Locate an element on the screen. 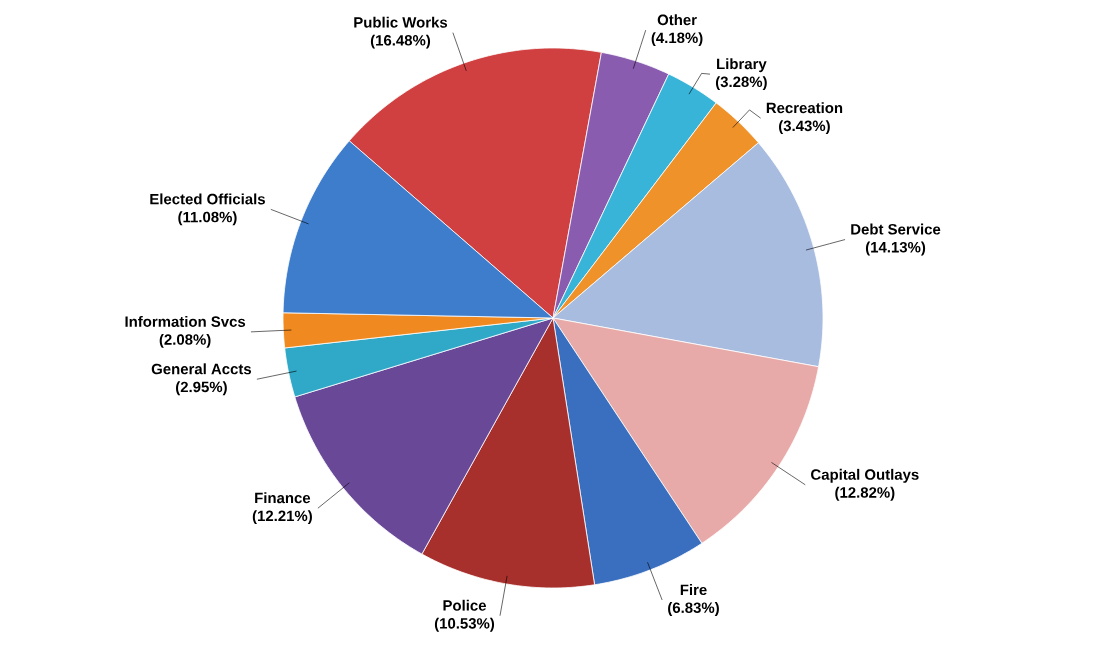  slice-label: General Accts is located at coordinates (201, 369).